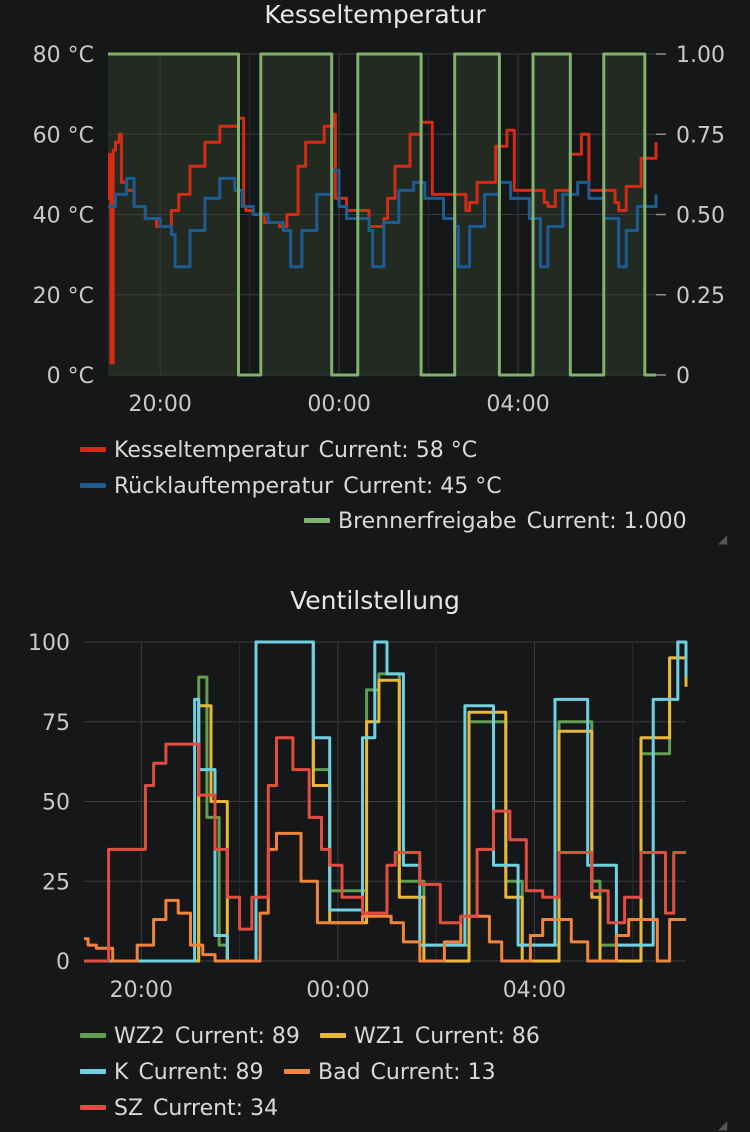  I want to click on legend-item-sz: SZ Current: 34, so click(179, 1108).